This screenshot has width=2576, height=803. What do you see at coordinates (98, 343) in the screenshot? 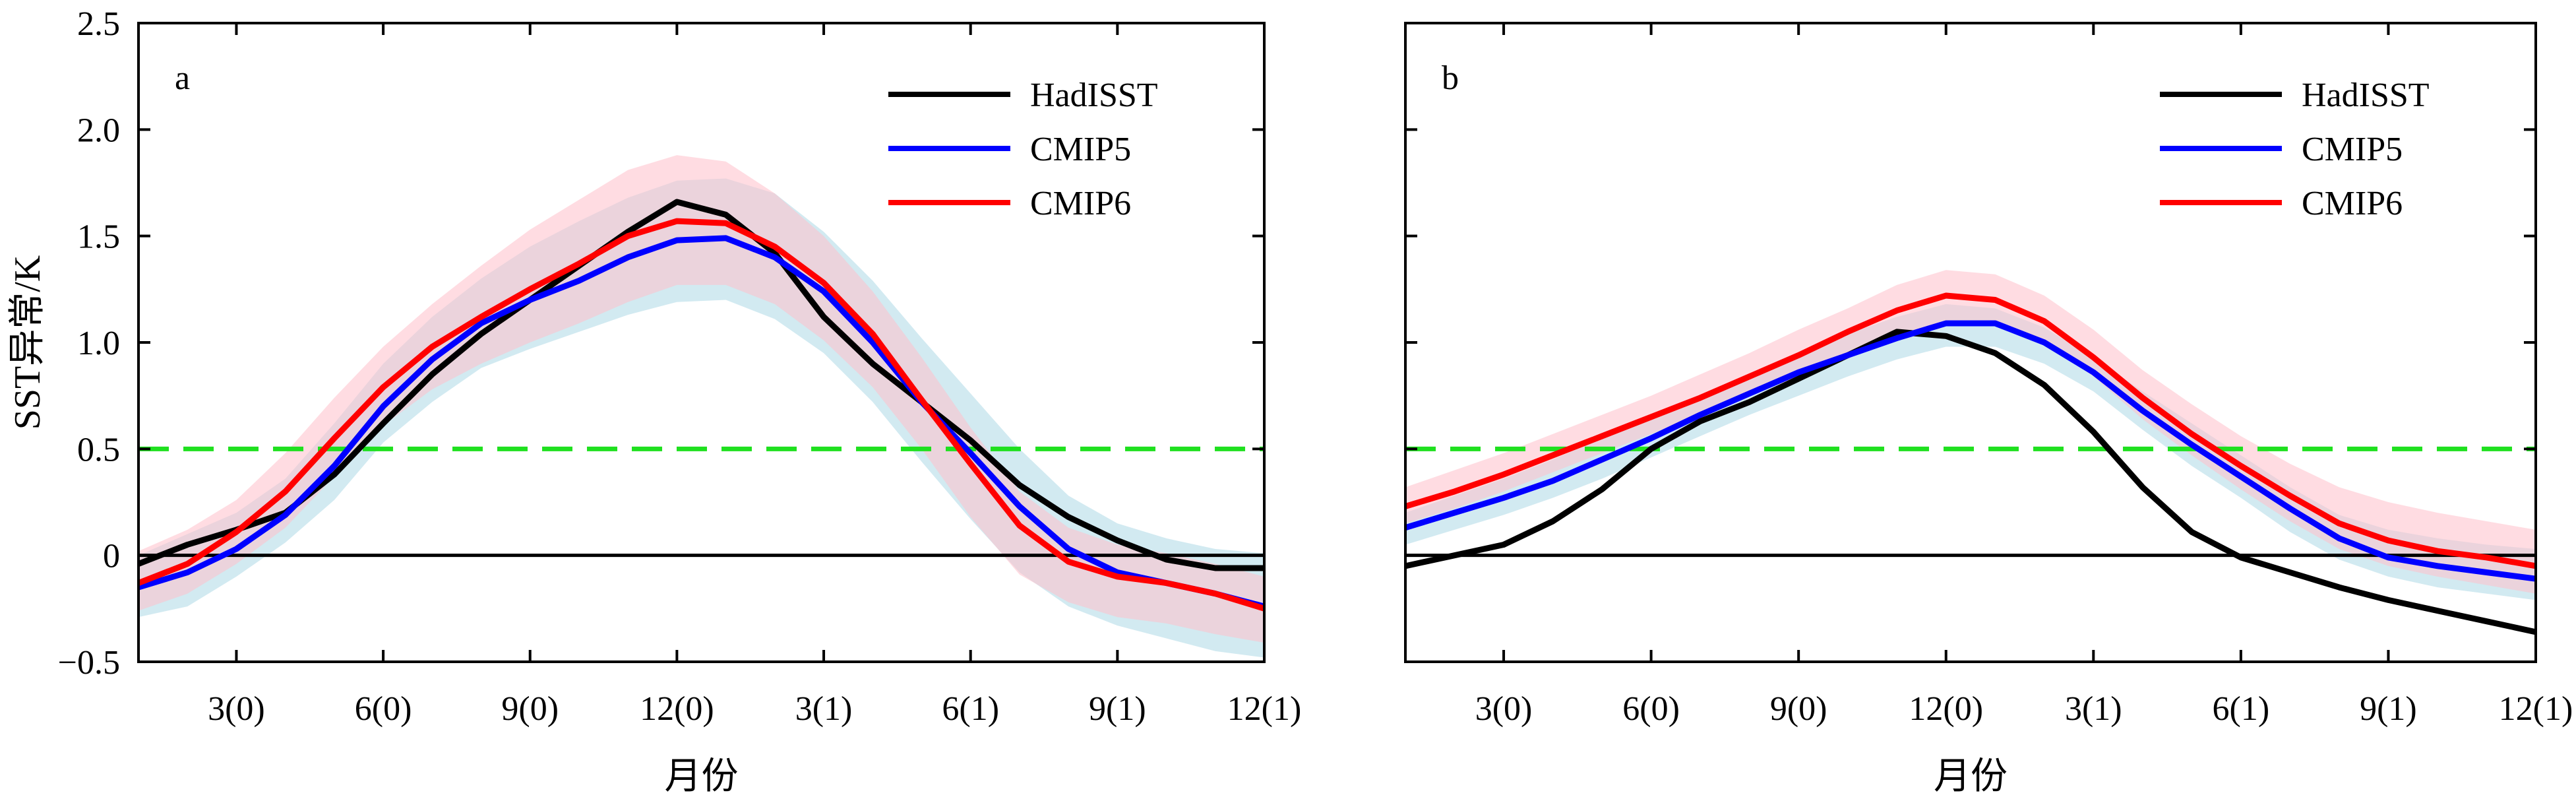
I see `y-tick-label: 1.0` at bounding box center [98, 343].